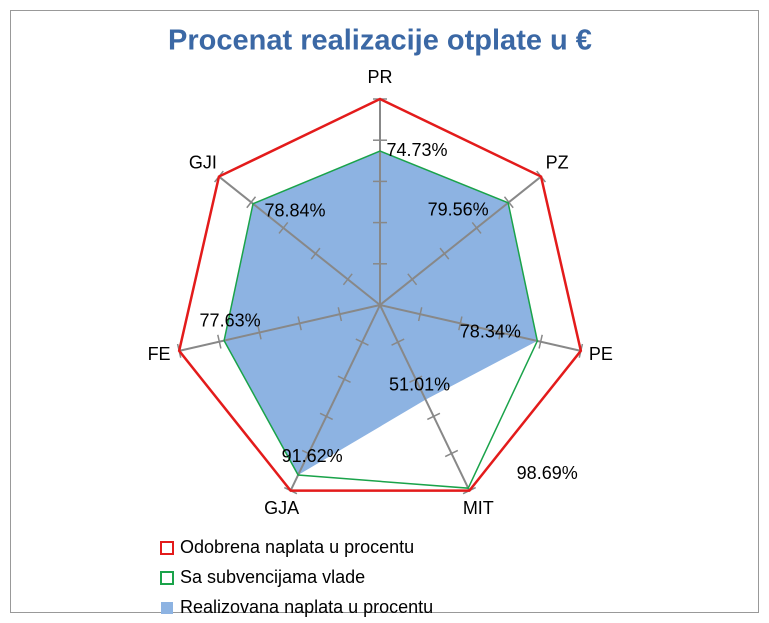 Image resolution: width=769 pixels, height=623 pixels. Describe the element at coordinates (547, 473) in the screenshot. I see `data-label: 98.69%` at that location.